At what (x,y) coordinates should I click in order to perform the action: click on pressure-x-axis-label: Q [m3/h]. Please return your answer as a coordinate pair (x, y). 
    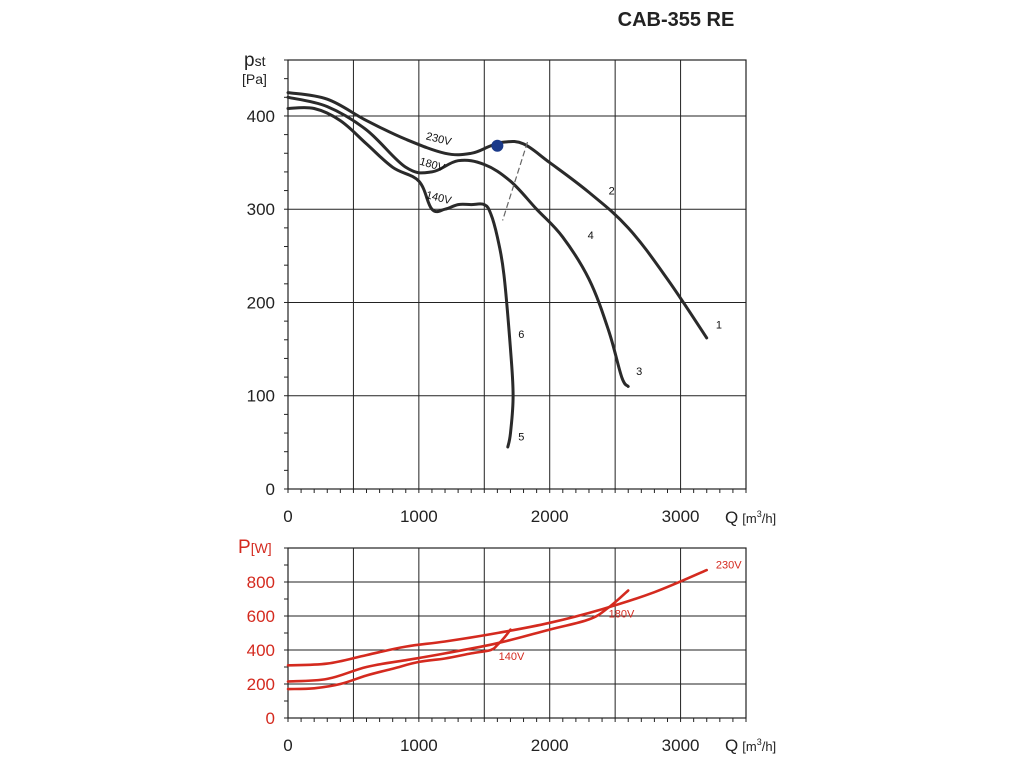
    Looking at the image, I should click on (750, 517).